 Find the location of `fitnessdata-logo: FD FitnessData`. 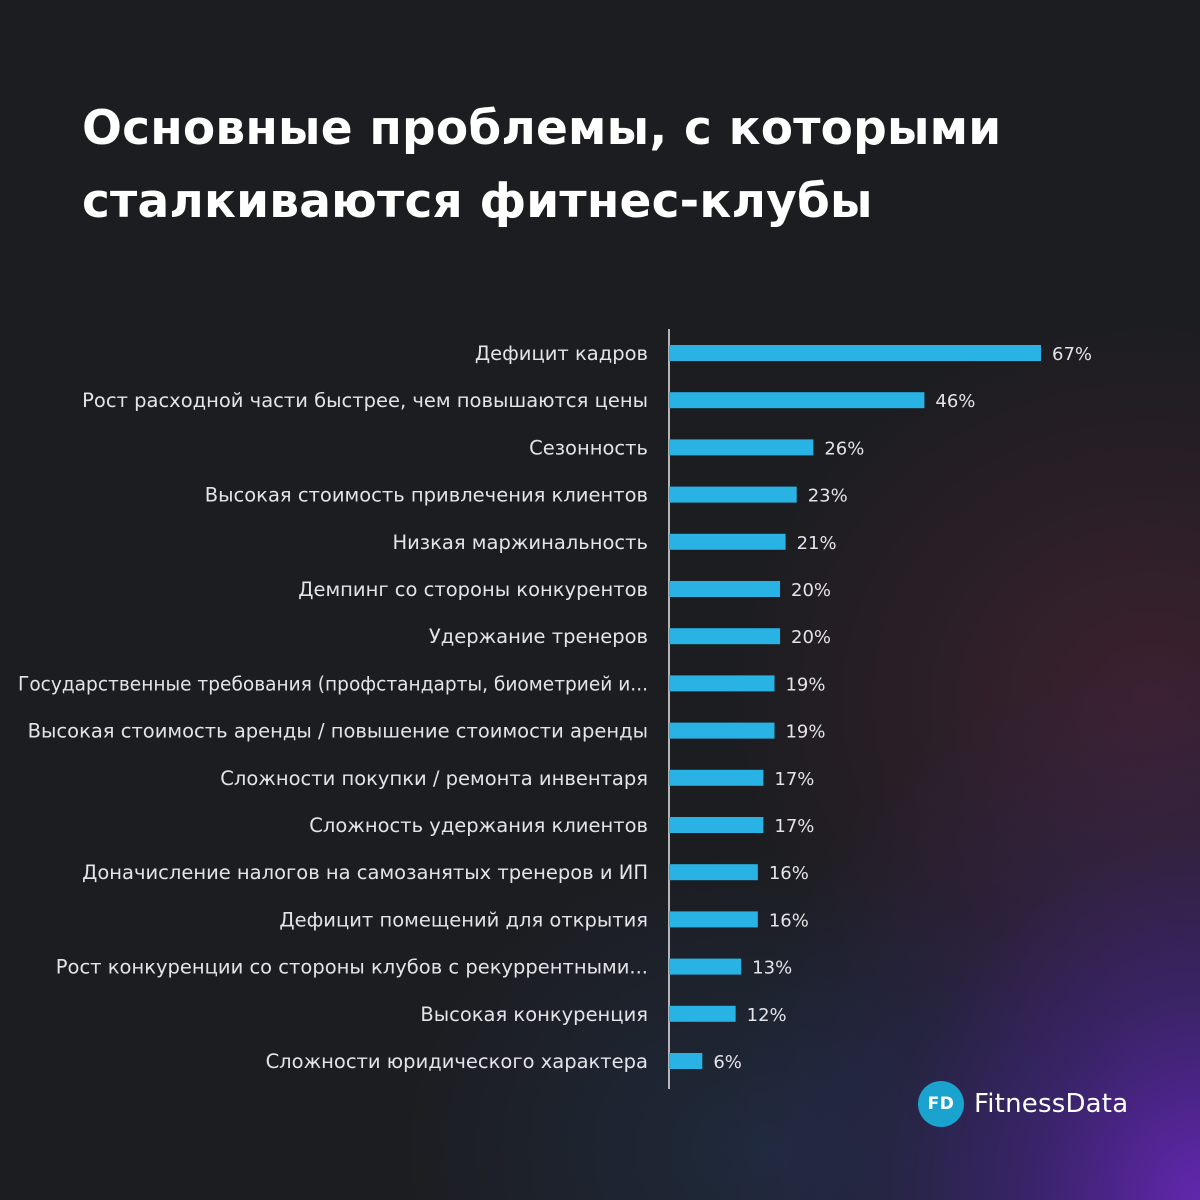

fitnessdata-logo: FD FitnessData is located at coordinates (1023, 1104).